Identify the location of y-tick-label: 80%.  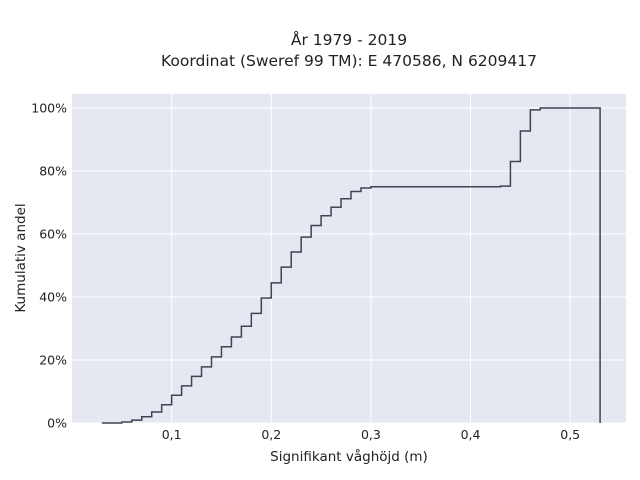
(53, 171).